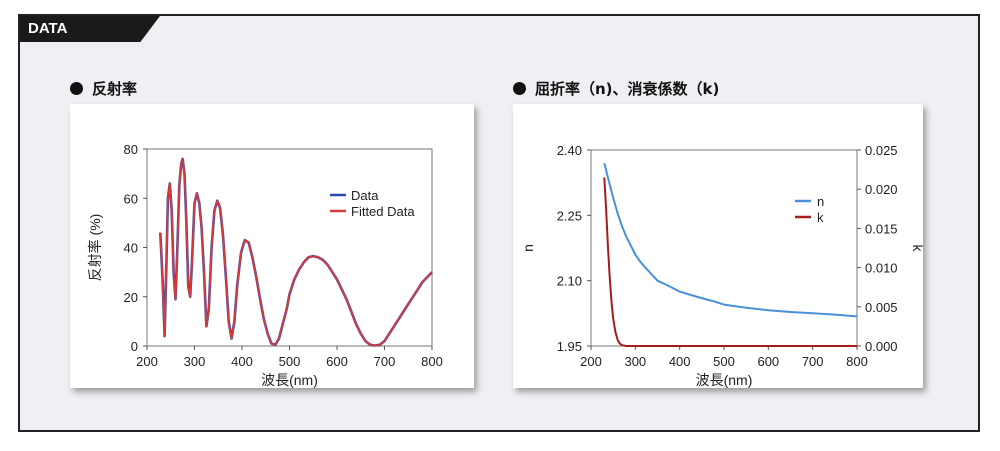  I want to click on y2-tick-label: 0.025, so click(881, 150).